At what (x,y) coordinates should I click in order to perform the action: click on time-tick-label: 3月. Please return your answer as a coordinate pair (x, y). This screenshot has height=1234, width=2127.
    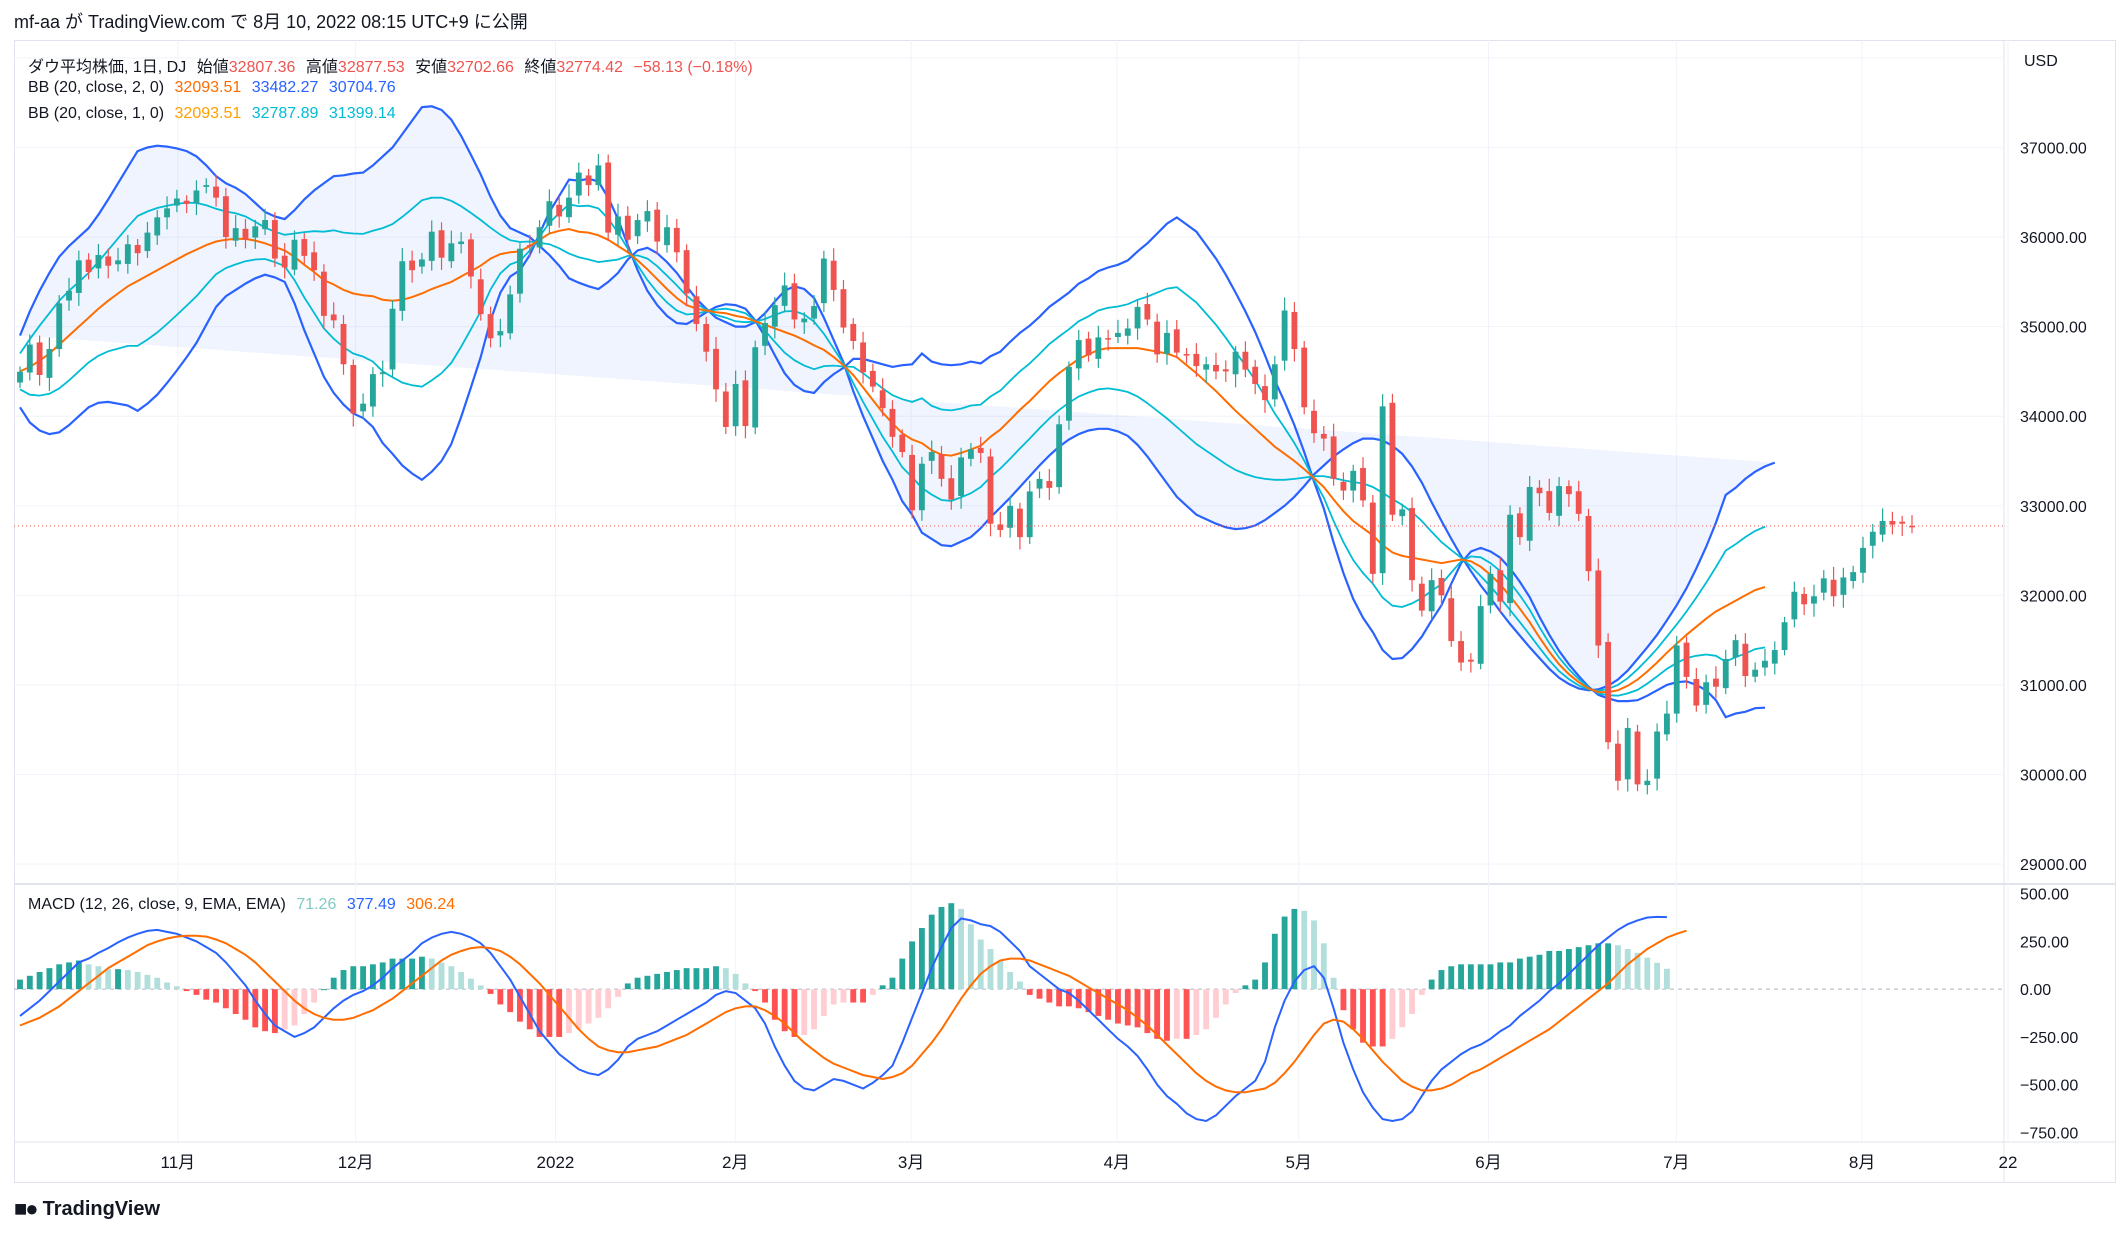
    Looking at the image, I should click on (911, 1162).